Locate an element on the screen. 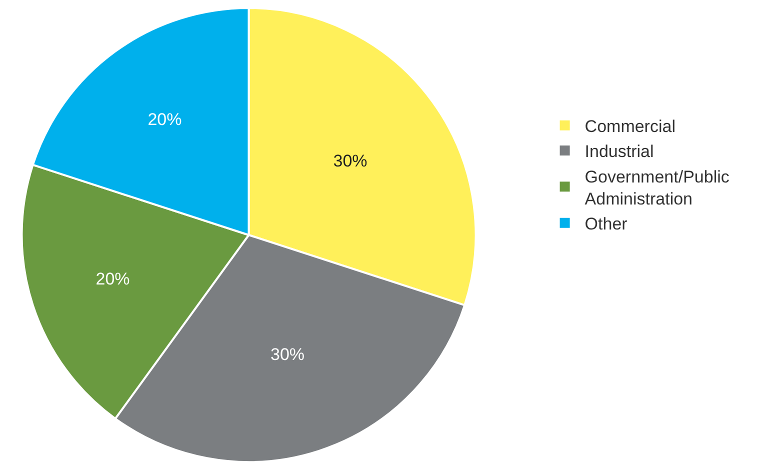  legend-label: Other is located at coordinates (606, 224).